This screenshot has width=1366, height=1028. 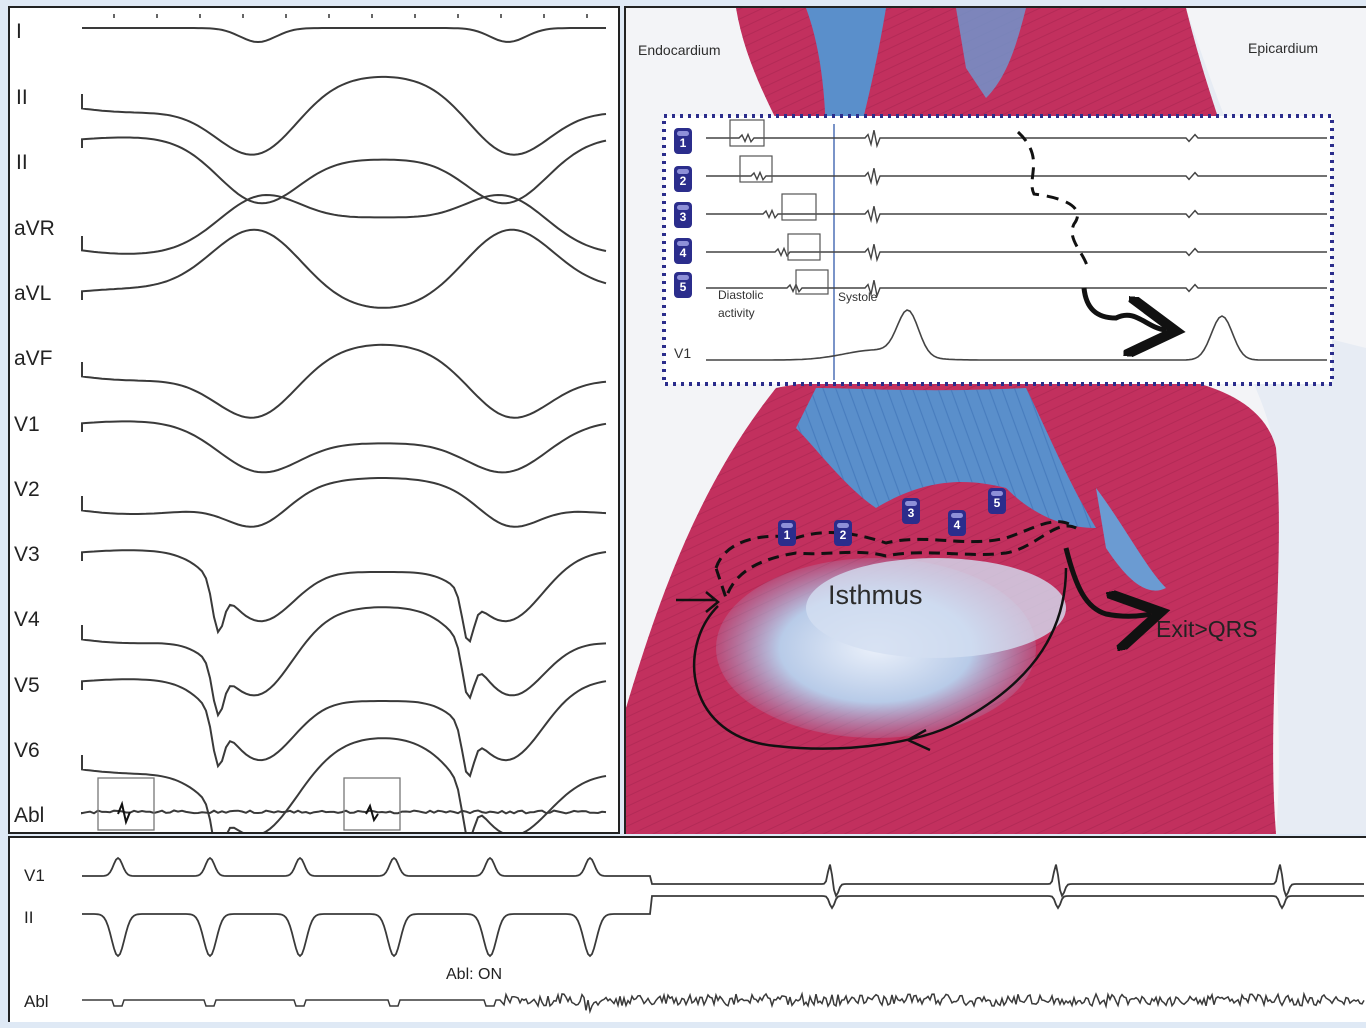 I want to click on strip-v1-trace, so click(x=723, y=877).